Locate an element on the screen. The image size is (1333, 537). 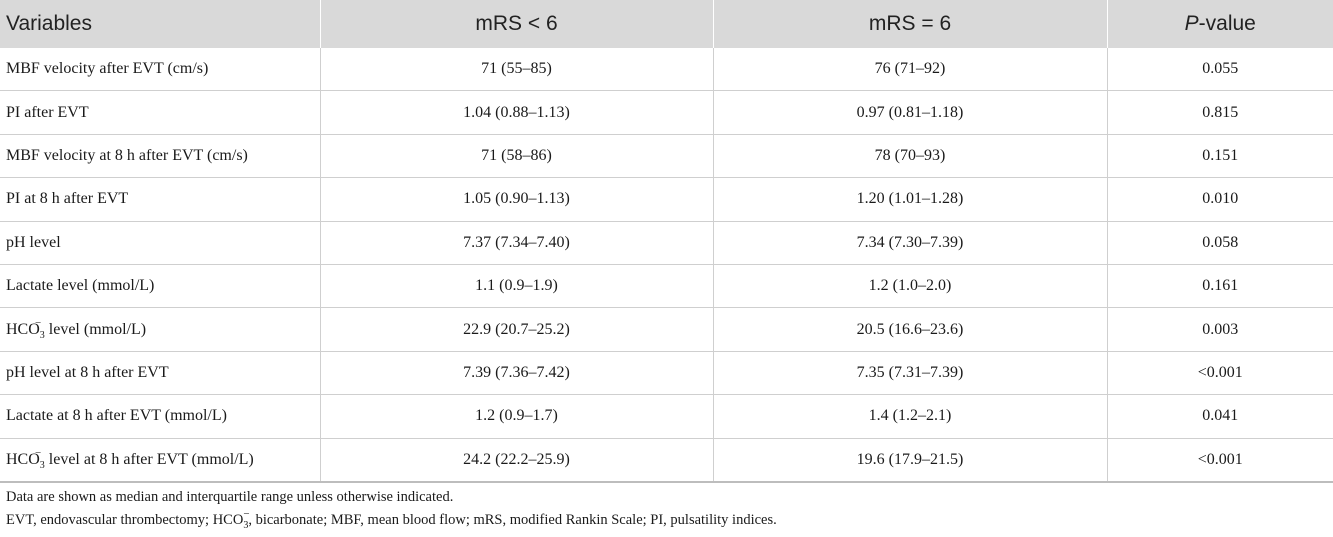
row-mrs-lt6: 1.1 (0.9–1.9) is located at coordinates (517, 286).